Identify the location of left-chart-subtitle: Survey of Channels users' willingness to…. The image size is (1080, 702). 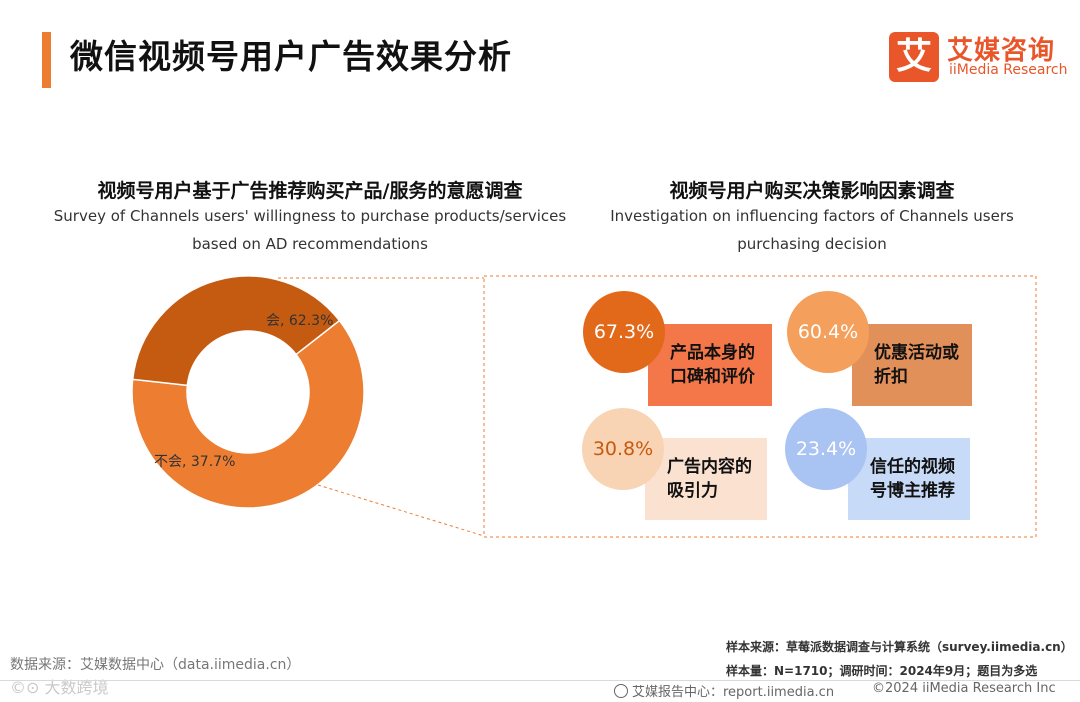
(310, 230).